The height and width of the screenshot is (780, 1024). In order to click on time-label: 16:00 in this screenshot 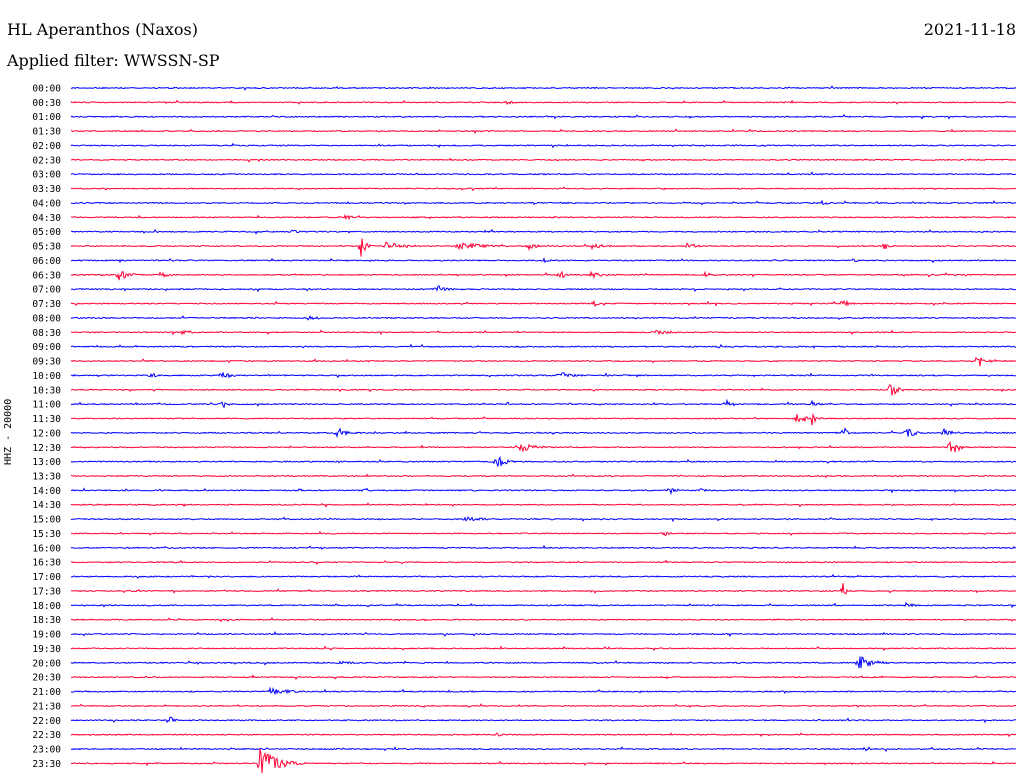, I will do `click(46, 548)`.